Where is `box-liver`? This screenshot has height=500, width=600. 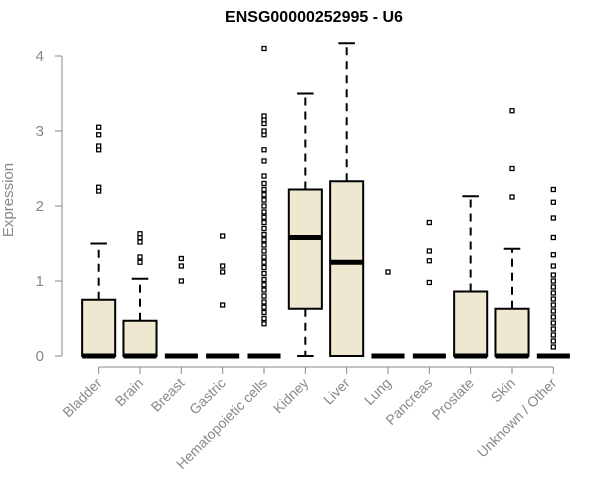 box-liver is located at coordinates (347, 199).